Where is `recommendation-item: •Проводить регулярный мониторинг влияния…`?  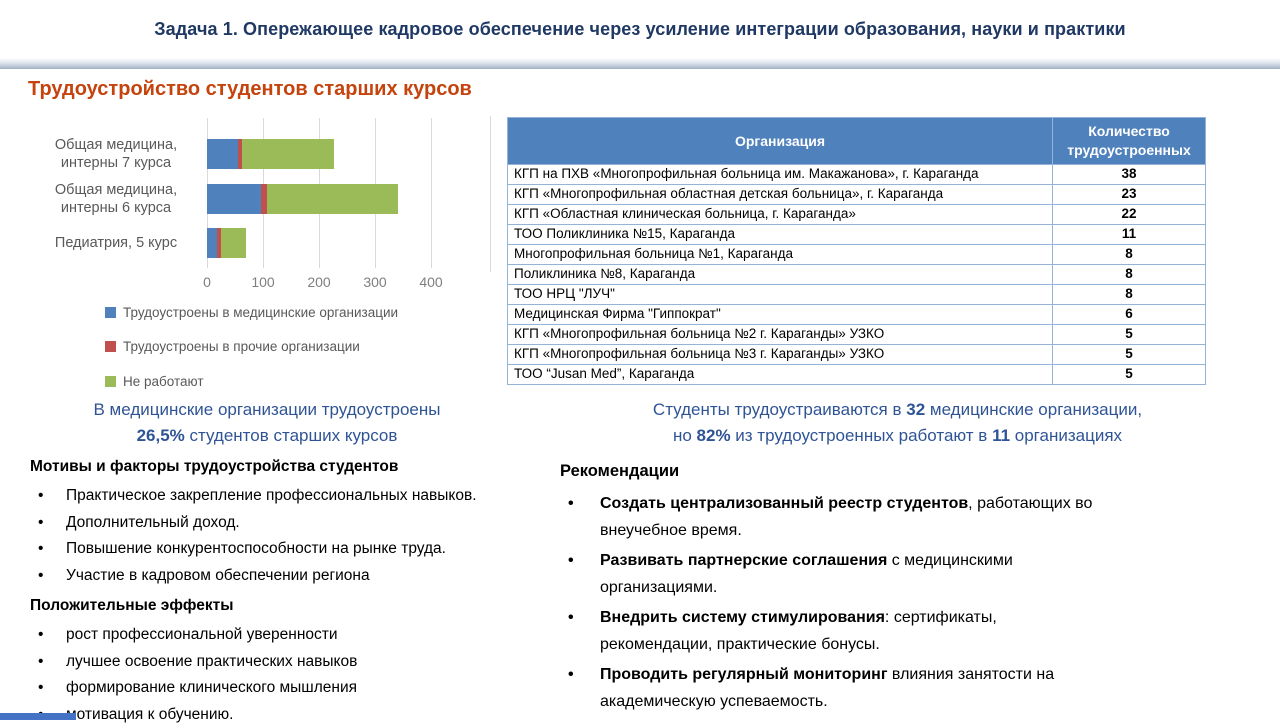 recommendation-item: •Проводить регулярный мониторинг влияния… is located at coordinates (860, 688).